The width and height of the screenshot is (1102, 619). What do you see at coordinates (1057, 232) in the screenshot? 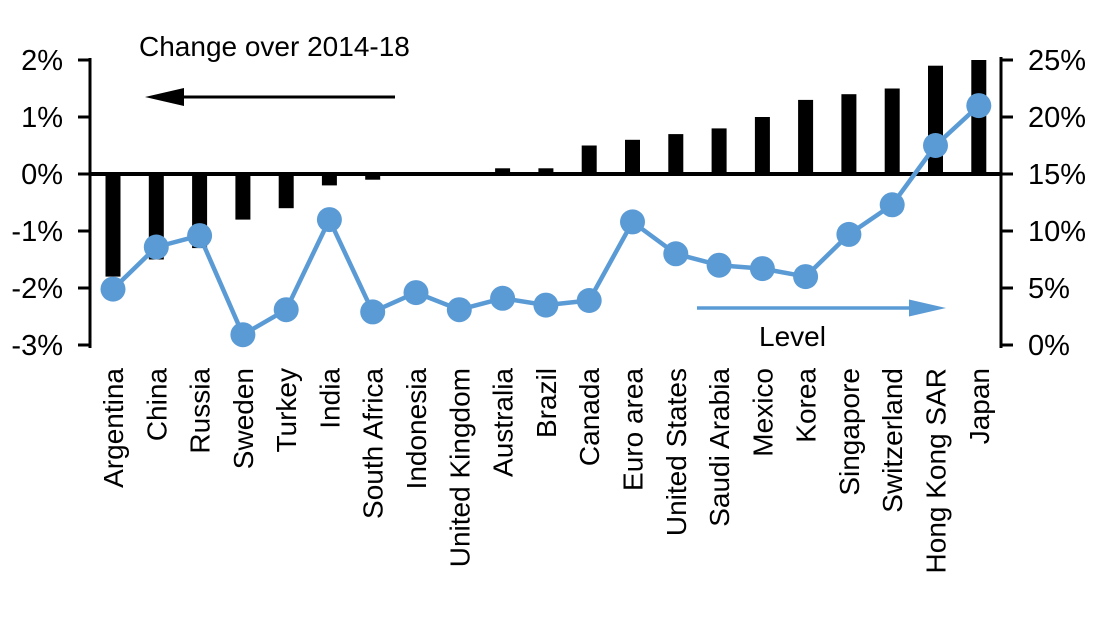
I see `right-axis-tick-label: 10%` at bounding box center [1057, 232].